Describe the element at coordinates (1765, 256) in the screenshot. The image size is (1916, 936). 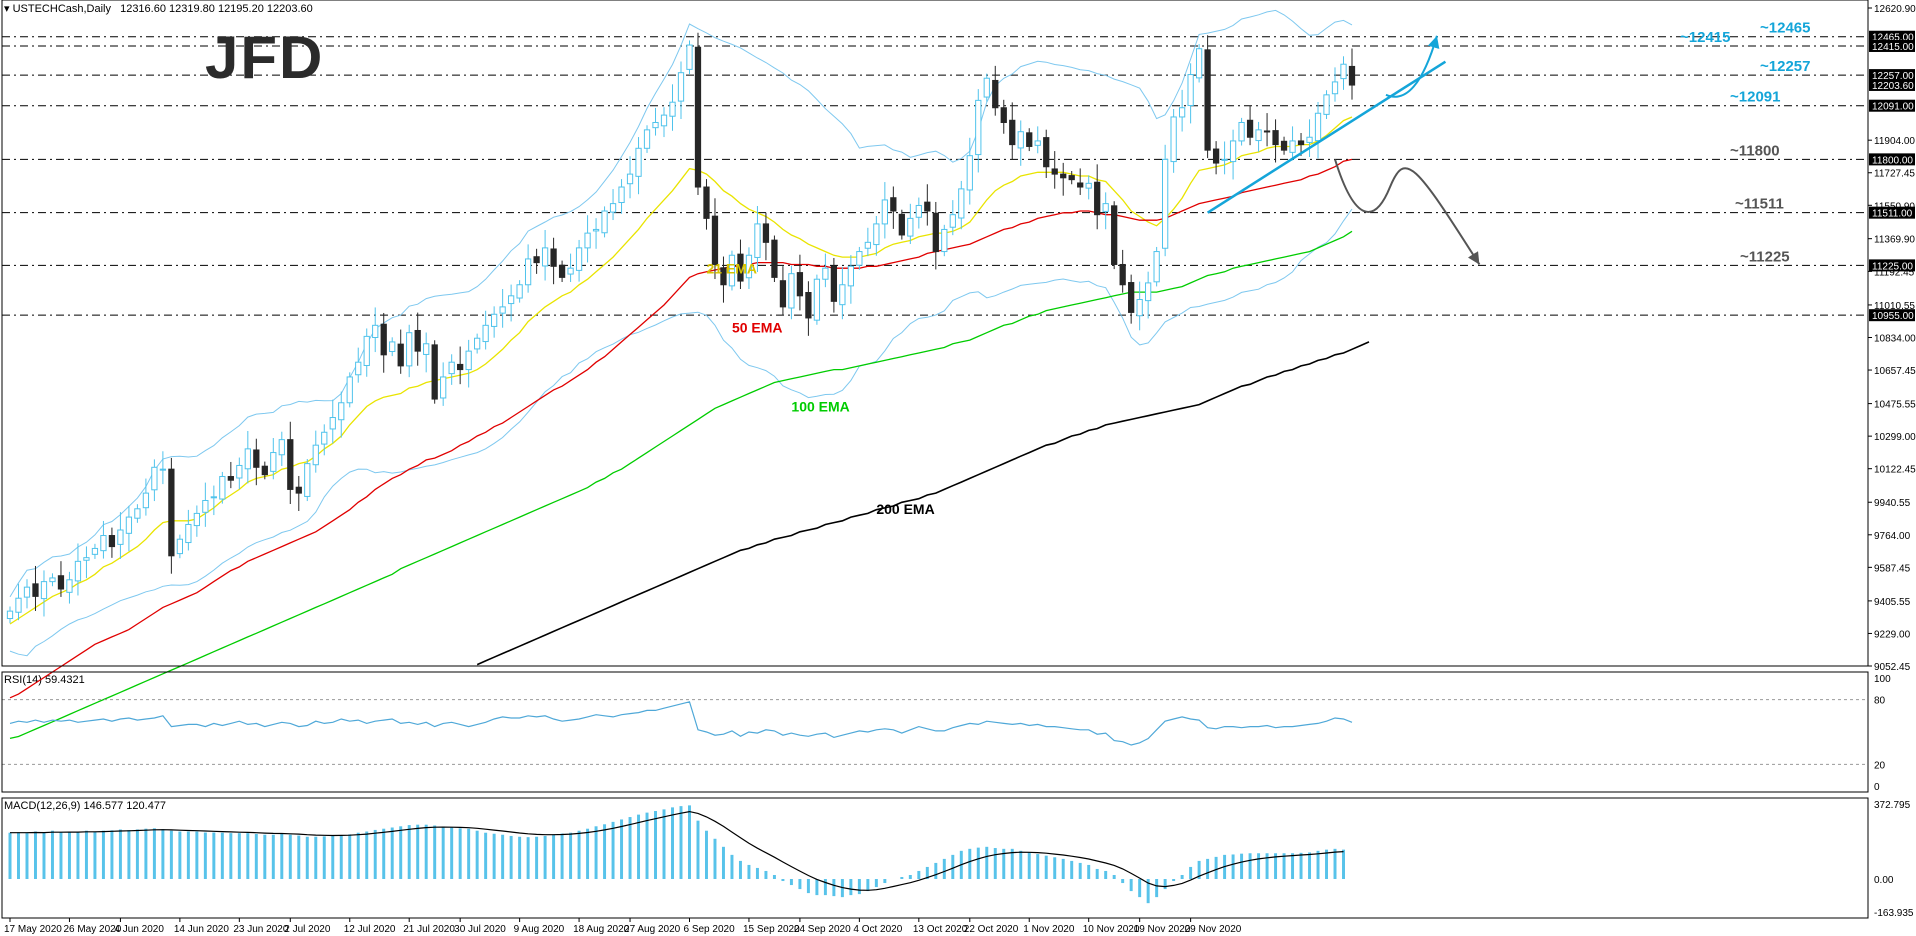
I see `level-annotation: ~11225` at that location.